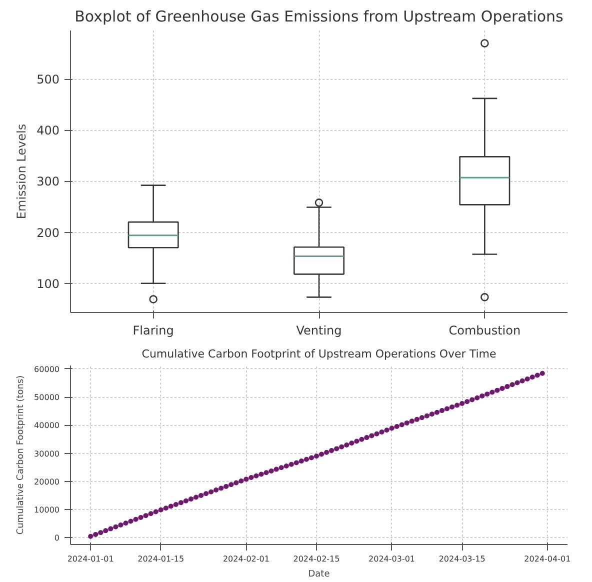 This screenshot has width=592, height=582. Describe the element at coordinates (47, 425) in the screenshot. I see `y-tick-label: 40000` at that location.